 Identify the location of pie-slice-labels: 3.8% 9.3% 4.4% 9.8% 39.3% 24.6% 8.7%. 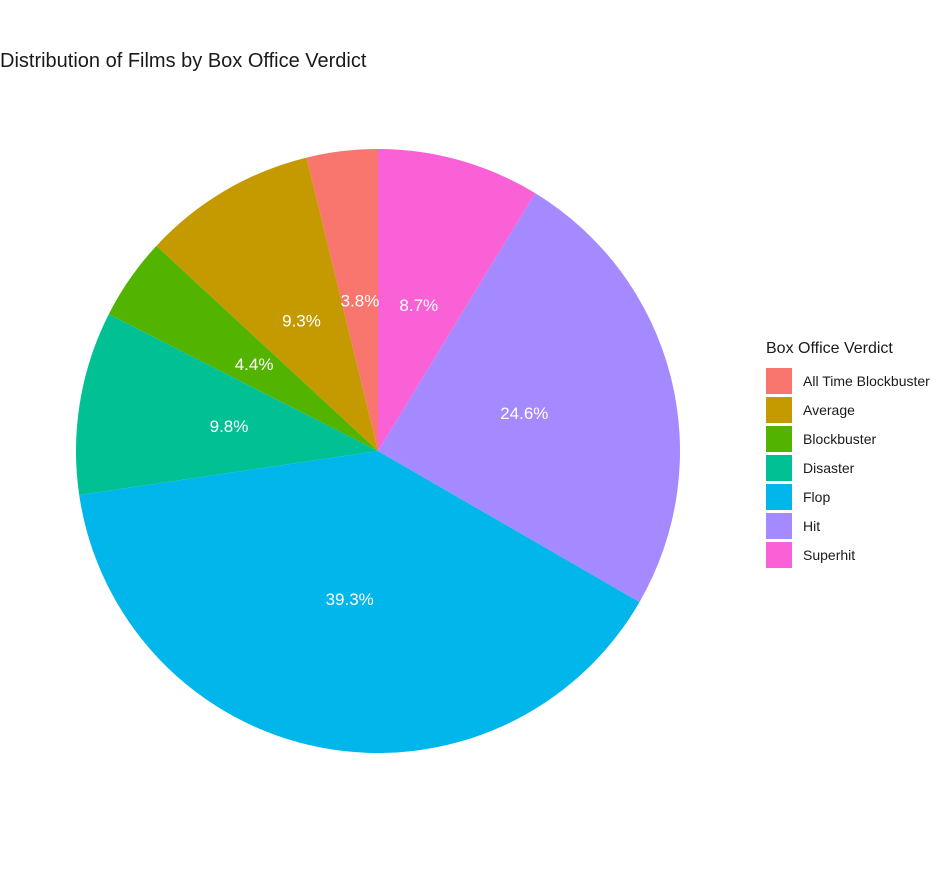
(379, 450).